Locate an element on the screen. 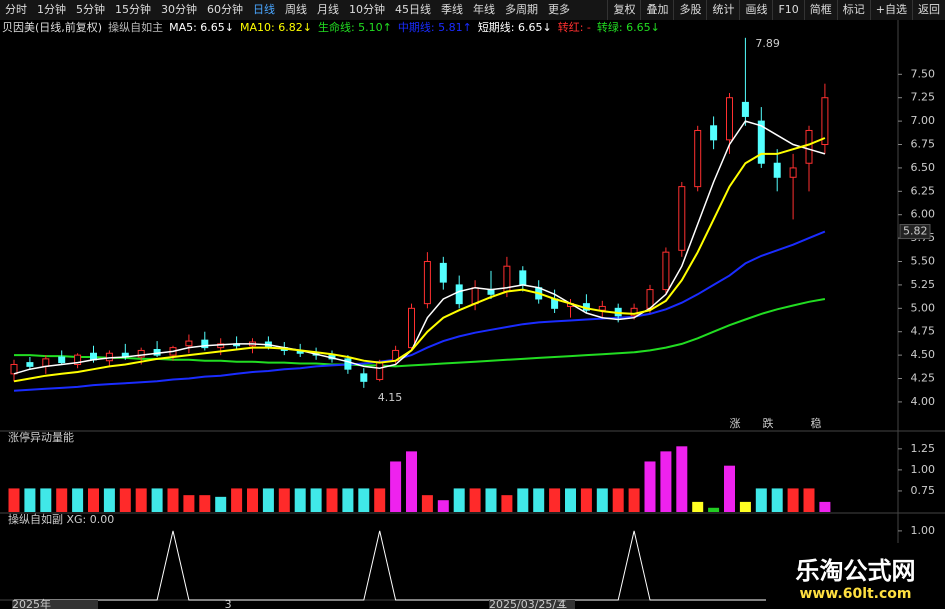 The width and height of the screenshot is (945, 609). low-label: 4.15 is located at coordinates (390, 397).